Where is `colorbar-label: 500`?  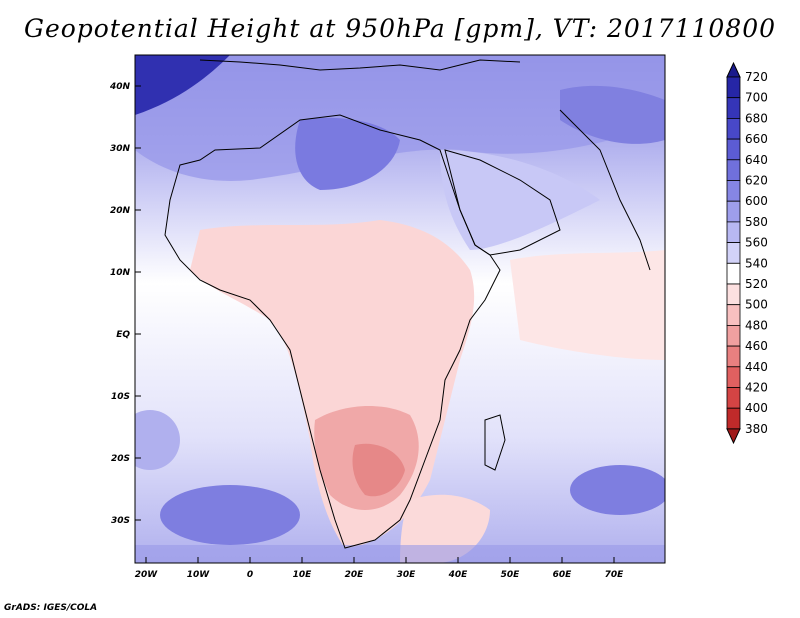 colorbar-label: 500 is located at coordinates (756, 305).